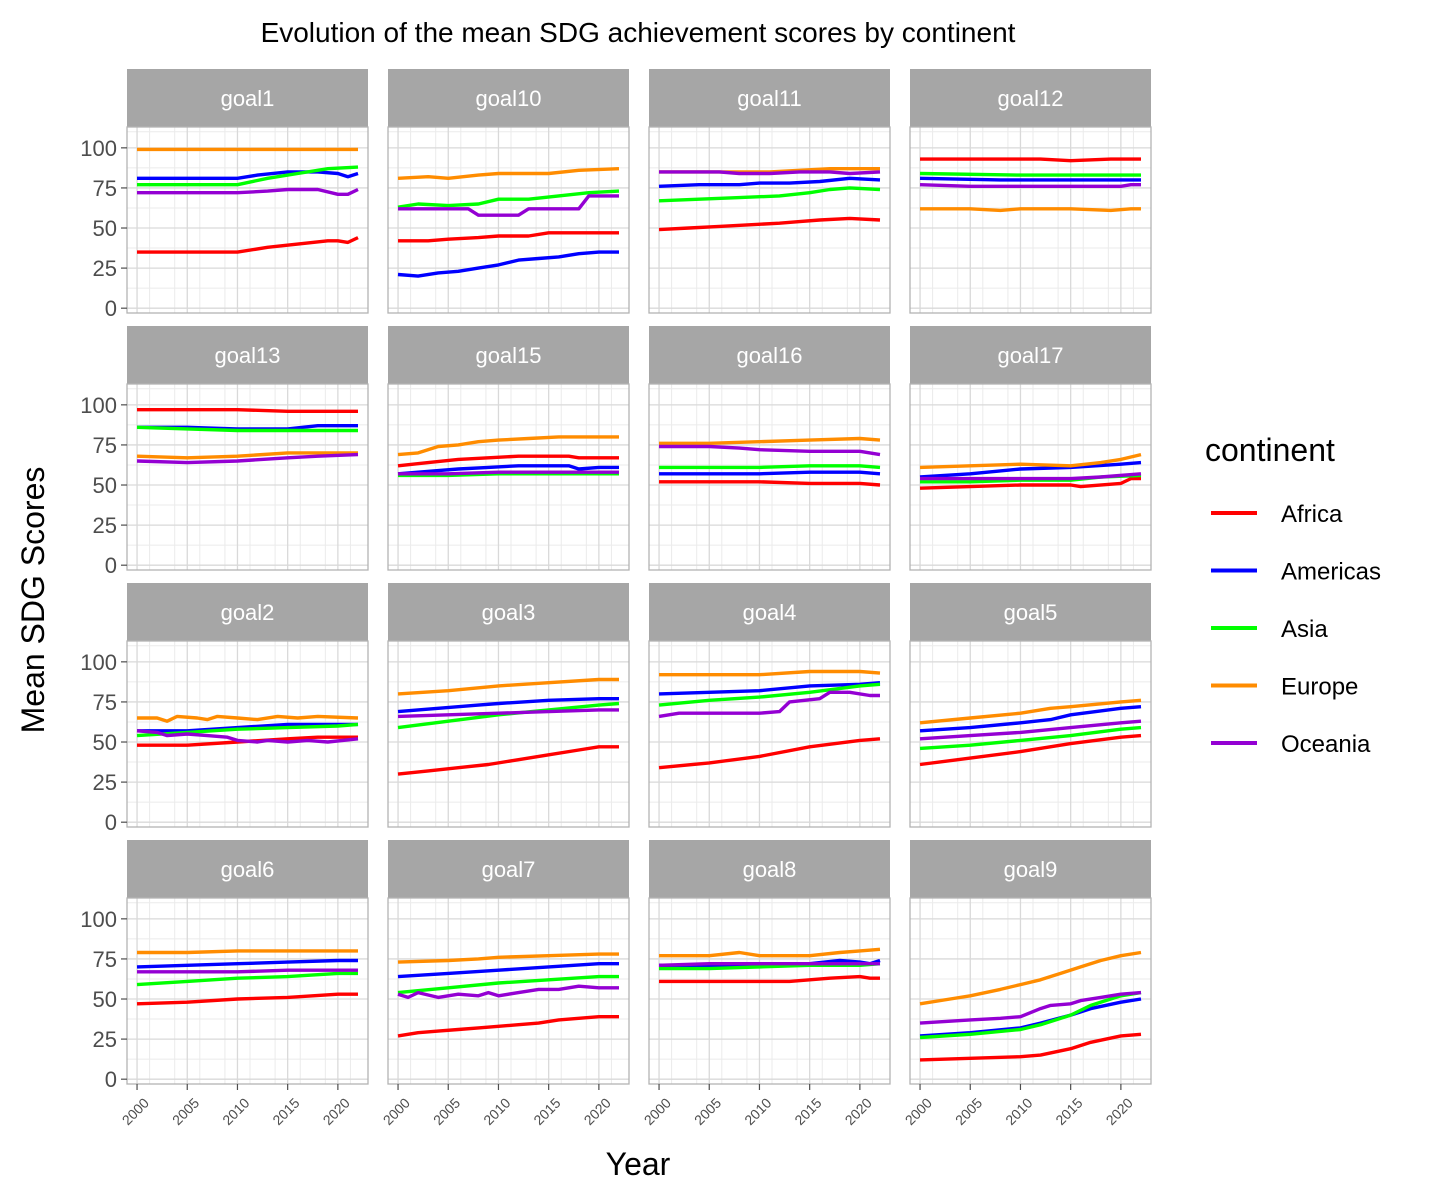 This screenshot has height=1200, width=1440. I want to click on panel-goal3: goal3, so click(508, 705).